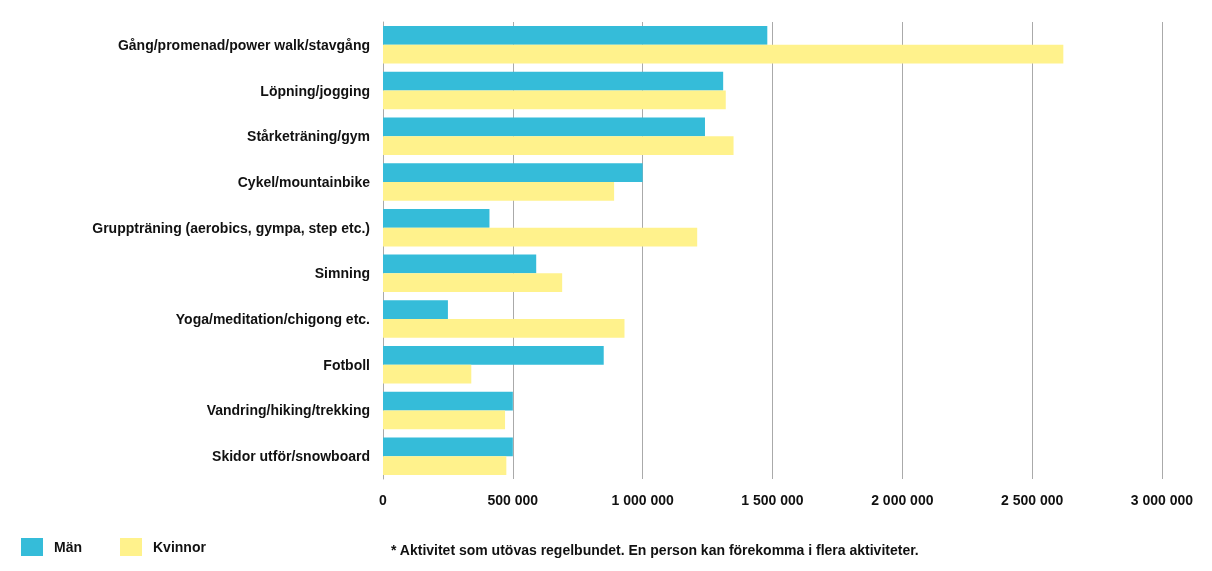 This screenshot has width=1212, height=571. I want to click on y-tick-label: Fotboll, so click(346, 364).